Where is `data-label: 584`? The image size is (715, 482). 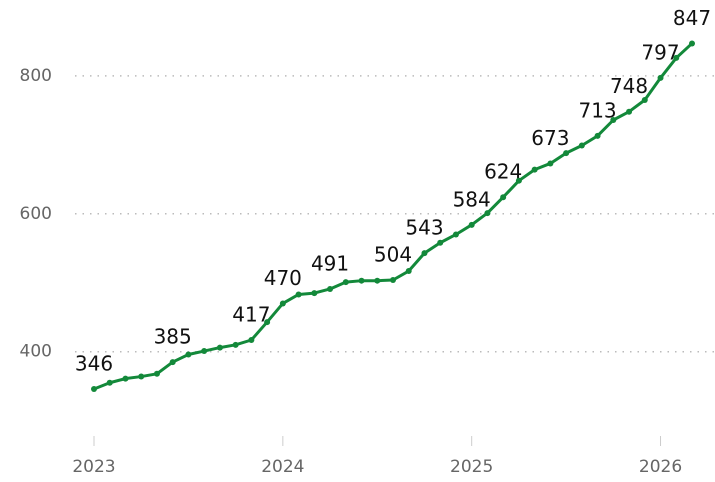 data-label: 584 is located at coordinates (472, 199).